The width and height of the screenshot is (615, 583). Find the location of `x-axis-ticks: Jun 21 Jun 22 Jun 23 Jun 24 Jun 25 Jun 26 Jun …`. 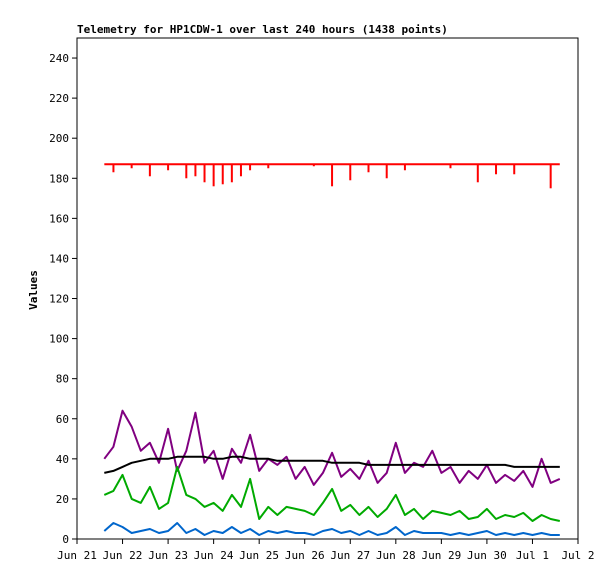

x-axis-ticks: Jun 21 Jun 22 Jun 23 Jun 24 Jun 25 Jun 26 Jun … is located at coordinates (326, 550).